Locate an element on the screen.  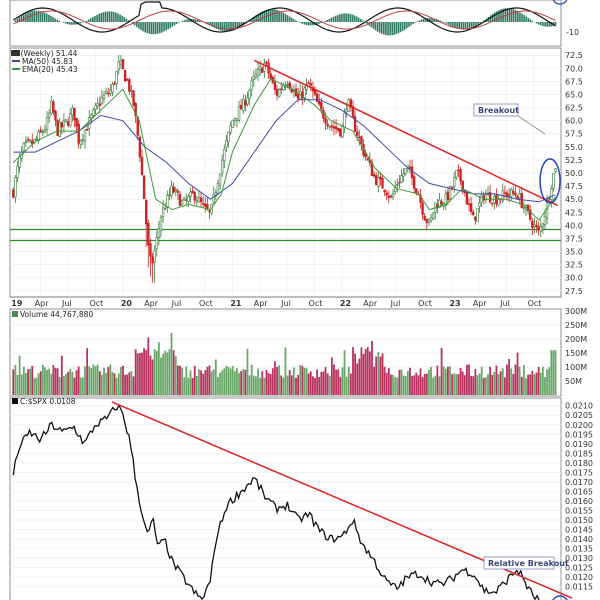
time-axis-label: Jul is located at coordinates (395, 303).